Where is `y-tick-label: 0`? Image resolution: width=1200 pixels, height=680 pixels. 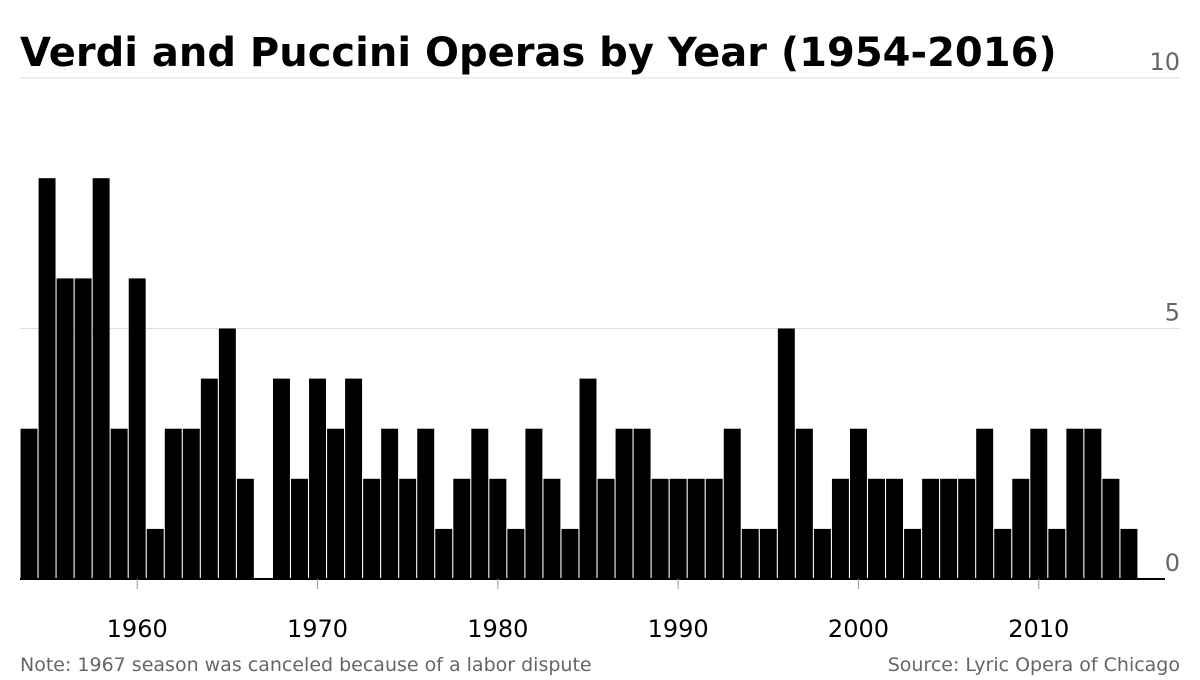 y-tick-label: 0 is located at coordinates (1172, 563).